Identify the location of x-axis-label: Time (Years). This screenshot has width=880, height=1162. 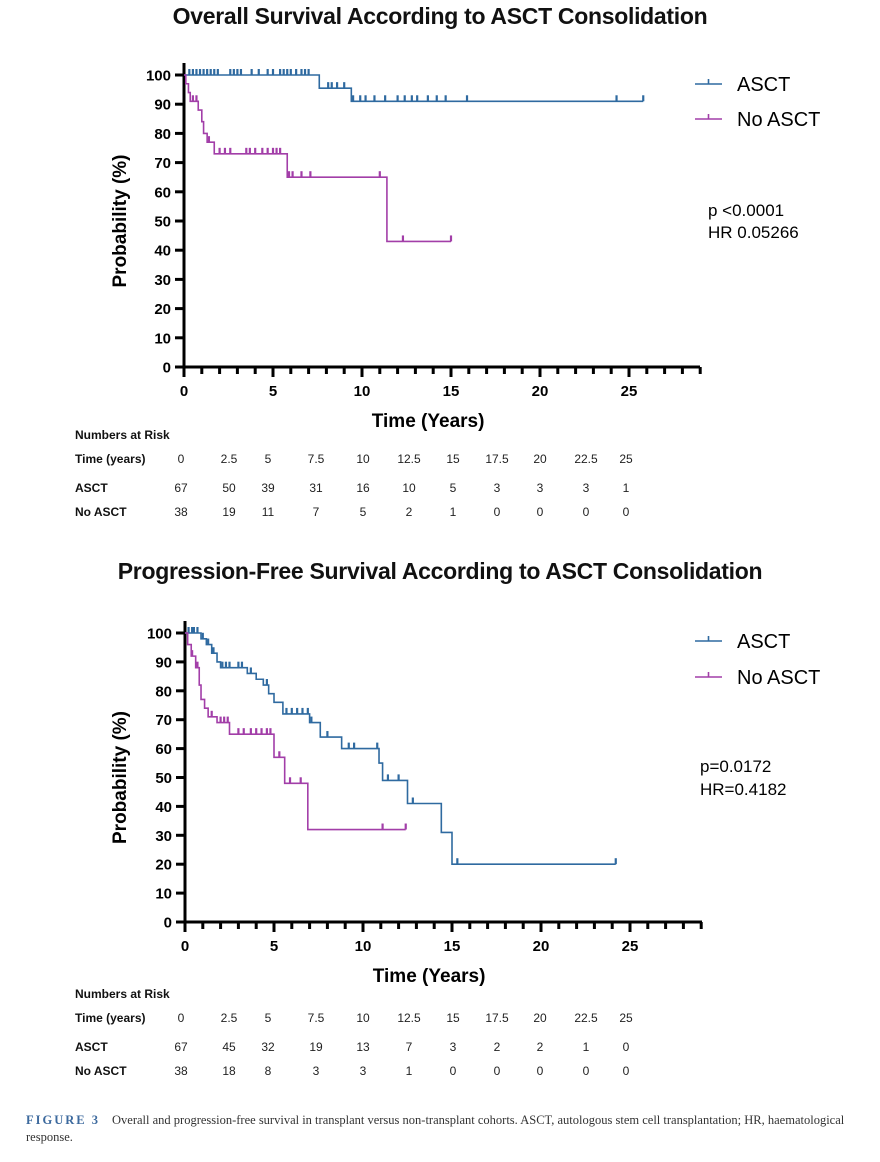
(429, 976).